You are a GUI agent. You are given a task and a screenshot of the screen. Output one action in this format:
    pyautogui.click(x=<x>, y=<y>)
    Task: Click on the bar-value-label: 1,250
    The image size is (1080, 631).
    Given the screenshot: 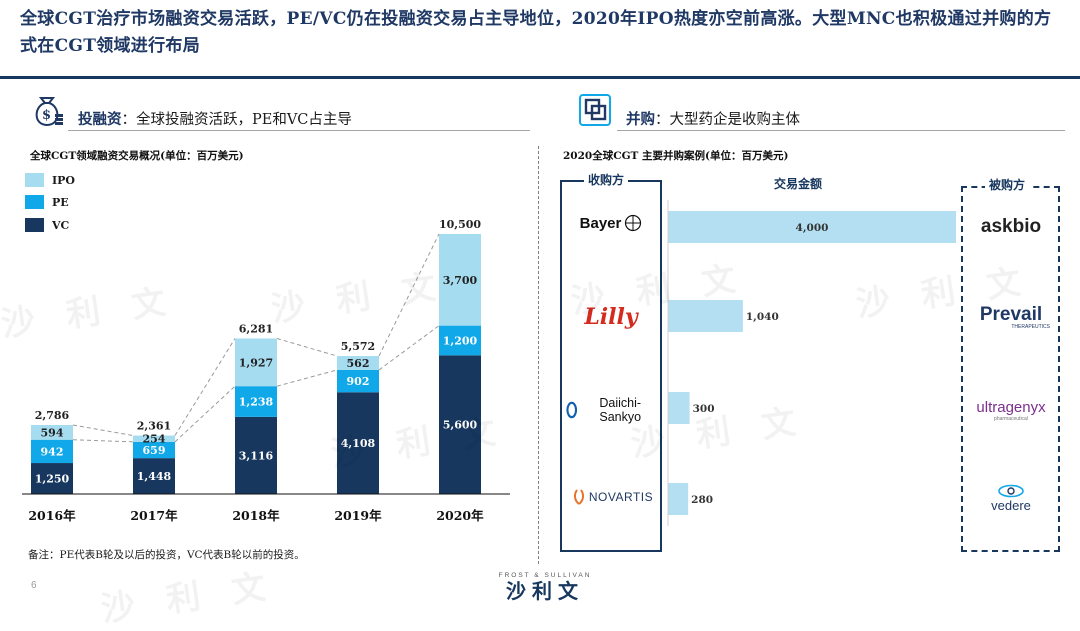 What is the action you would take?
    pyautogui.click(x=52, y=479)
    